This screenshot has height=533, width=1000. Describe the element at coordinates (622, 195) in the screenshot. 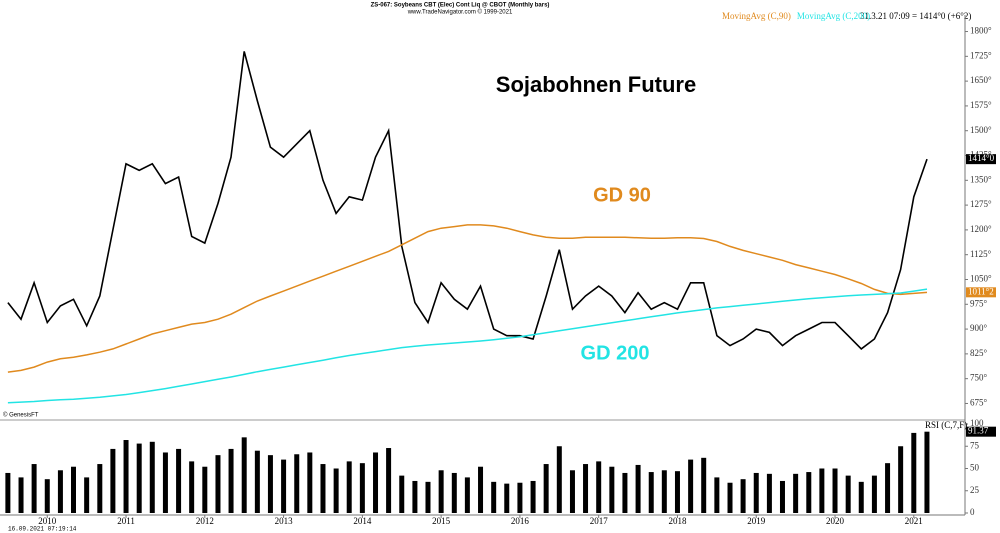

I see `annotation: GD 90` at that location.